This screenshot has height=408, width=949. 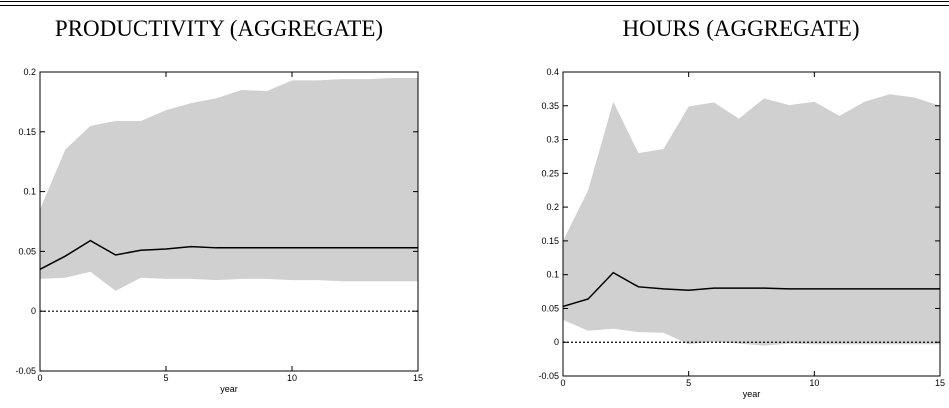 What do you see at coordinates (740, 28) in the screenshot?
I see `chart-title: HOURS (AGGREGATE)` at bounding box center [740, 28].